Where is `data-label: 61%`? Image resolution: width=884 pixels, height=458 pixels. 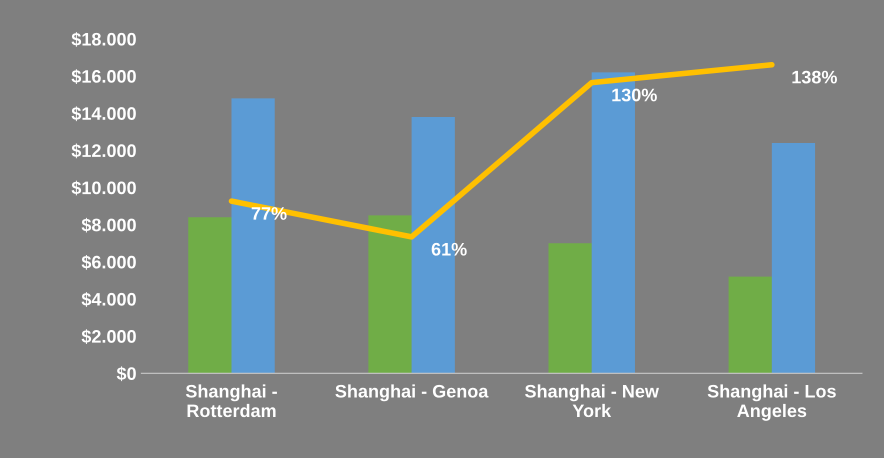
data-label: 61% is located at coordinates (449, 249).